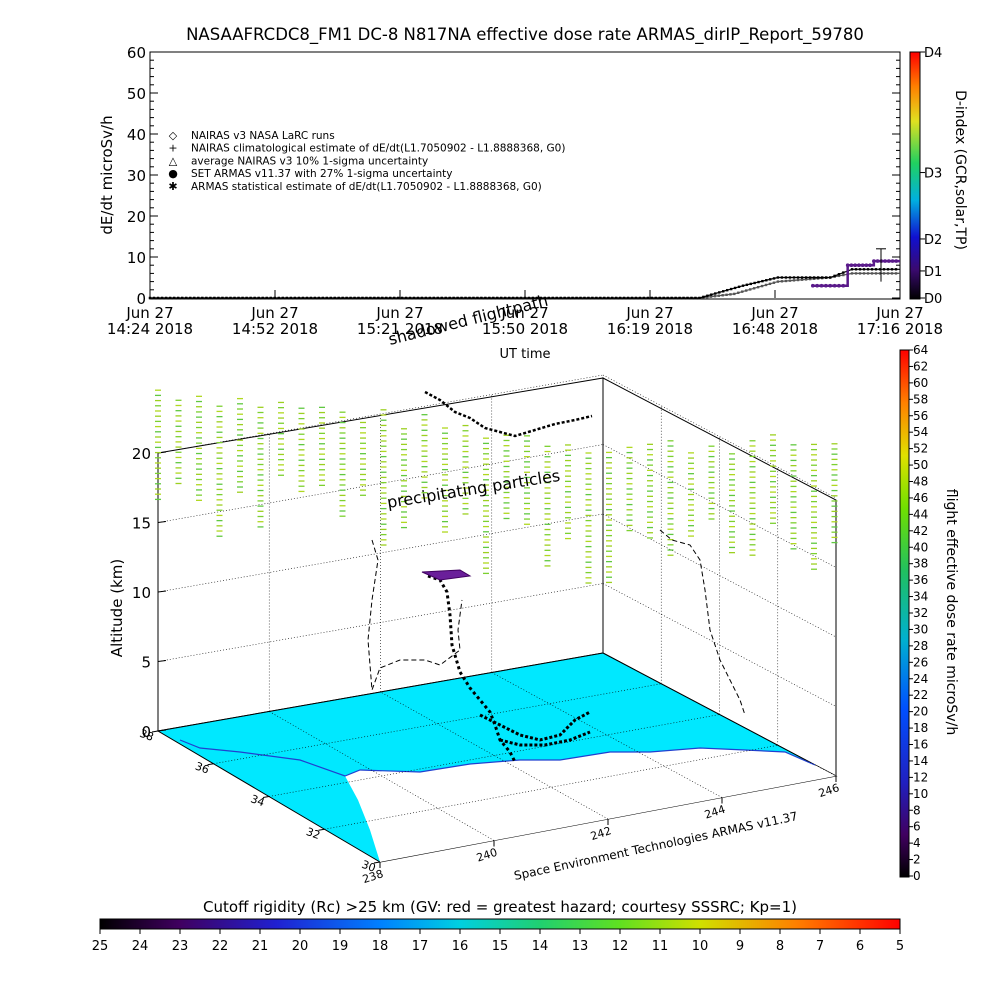 The image size is (1000, 1000). Describe the element at coordinates (498, 941) in the screenshot. I see `cutoff-rigidity-ticks: 25 24 23 22 21 20 19 18 17 16 15 14 13 12 11 10 9 8 7 6 5` at that location.